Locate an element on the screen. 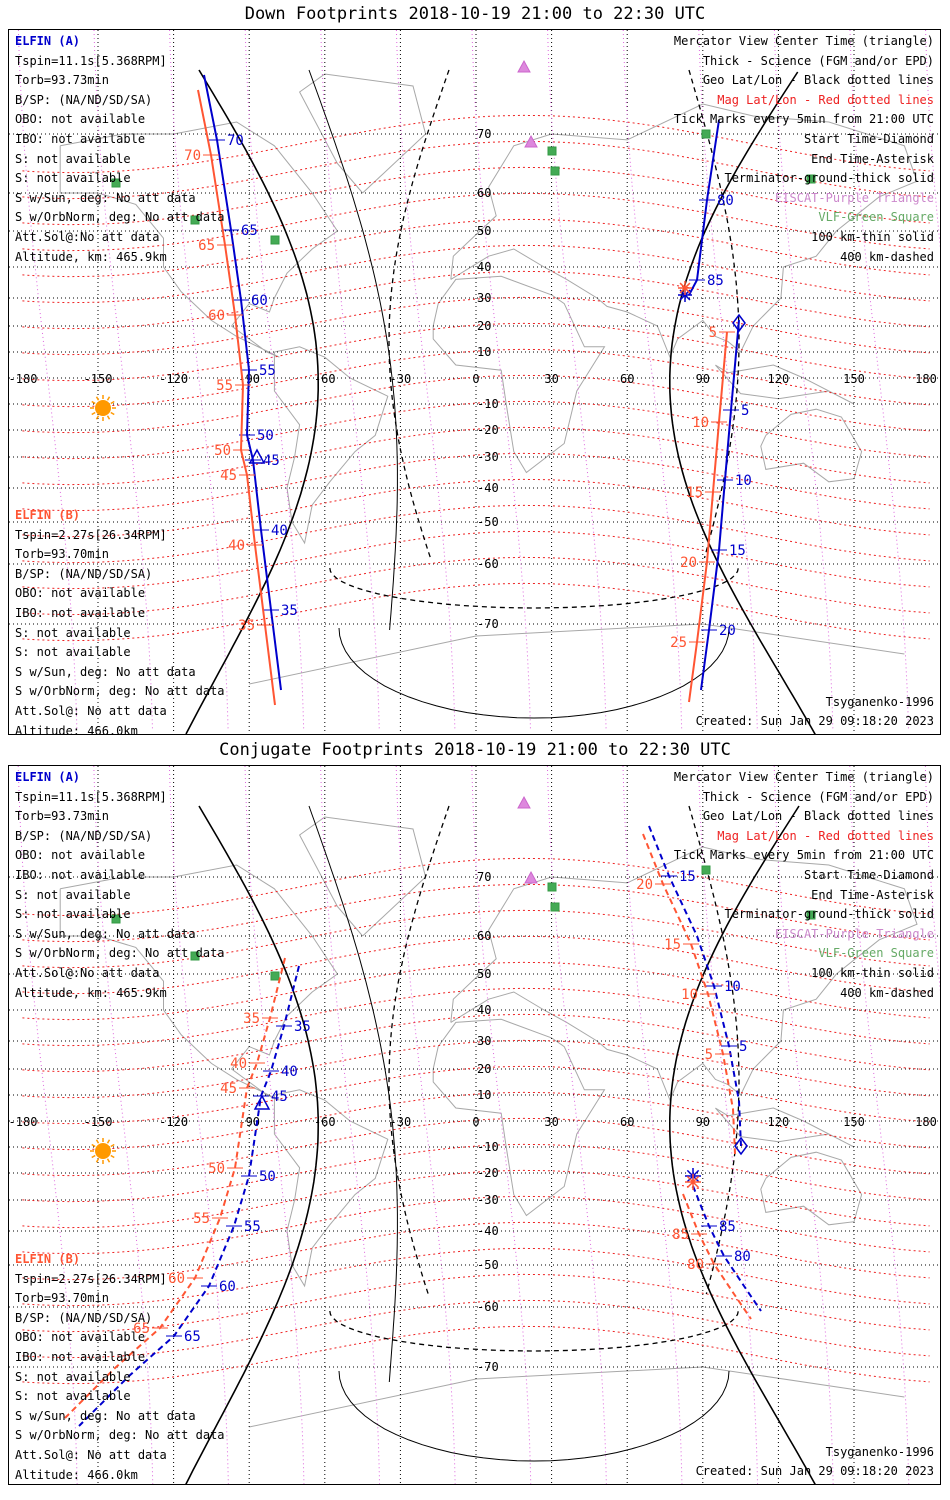 The image size is (950, 1500). lon-label: -180 is located at coordinates (23, 1122).